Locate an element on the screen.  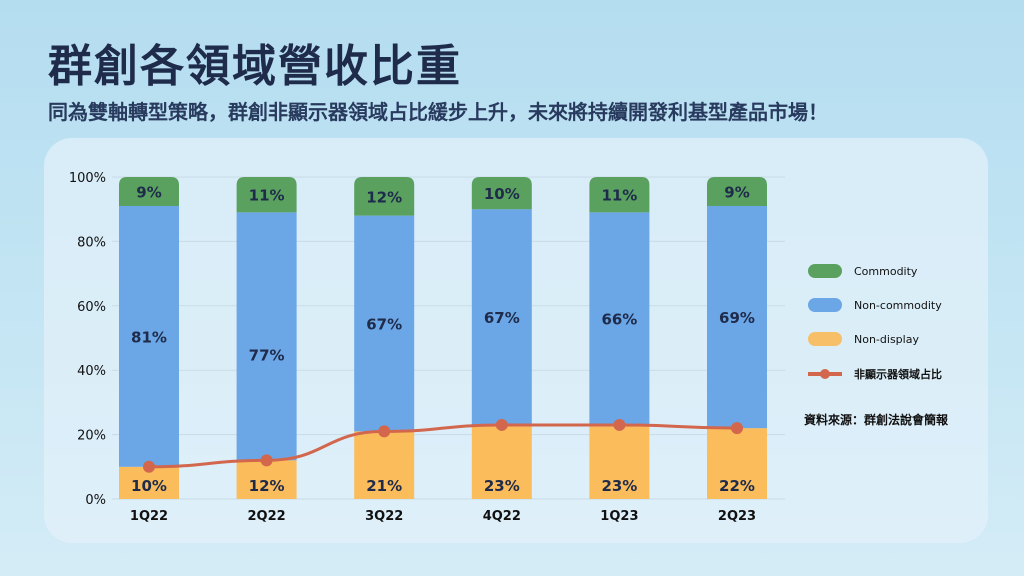
page-subtitle: 同為雙軸轉型策略，群創非顯示器領域占比緩步上升，未來將持續開發利基型產品市場！ is located at coordinates (438, 112).